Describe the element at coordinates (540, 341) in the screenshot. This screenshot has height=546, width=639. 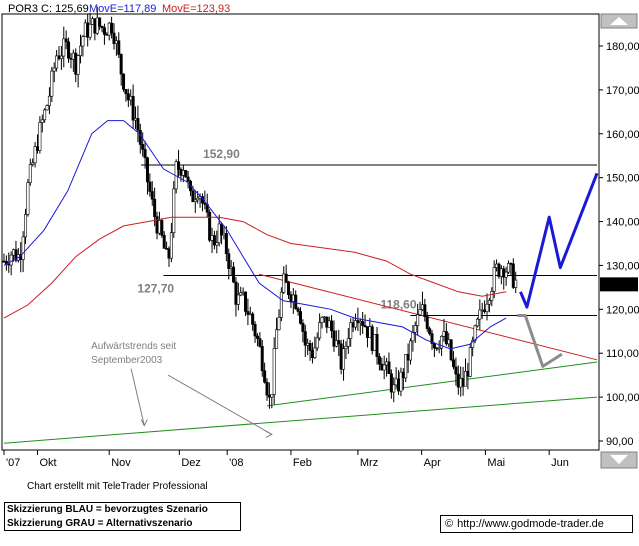
I see `scenario-path-grau` at that location.